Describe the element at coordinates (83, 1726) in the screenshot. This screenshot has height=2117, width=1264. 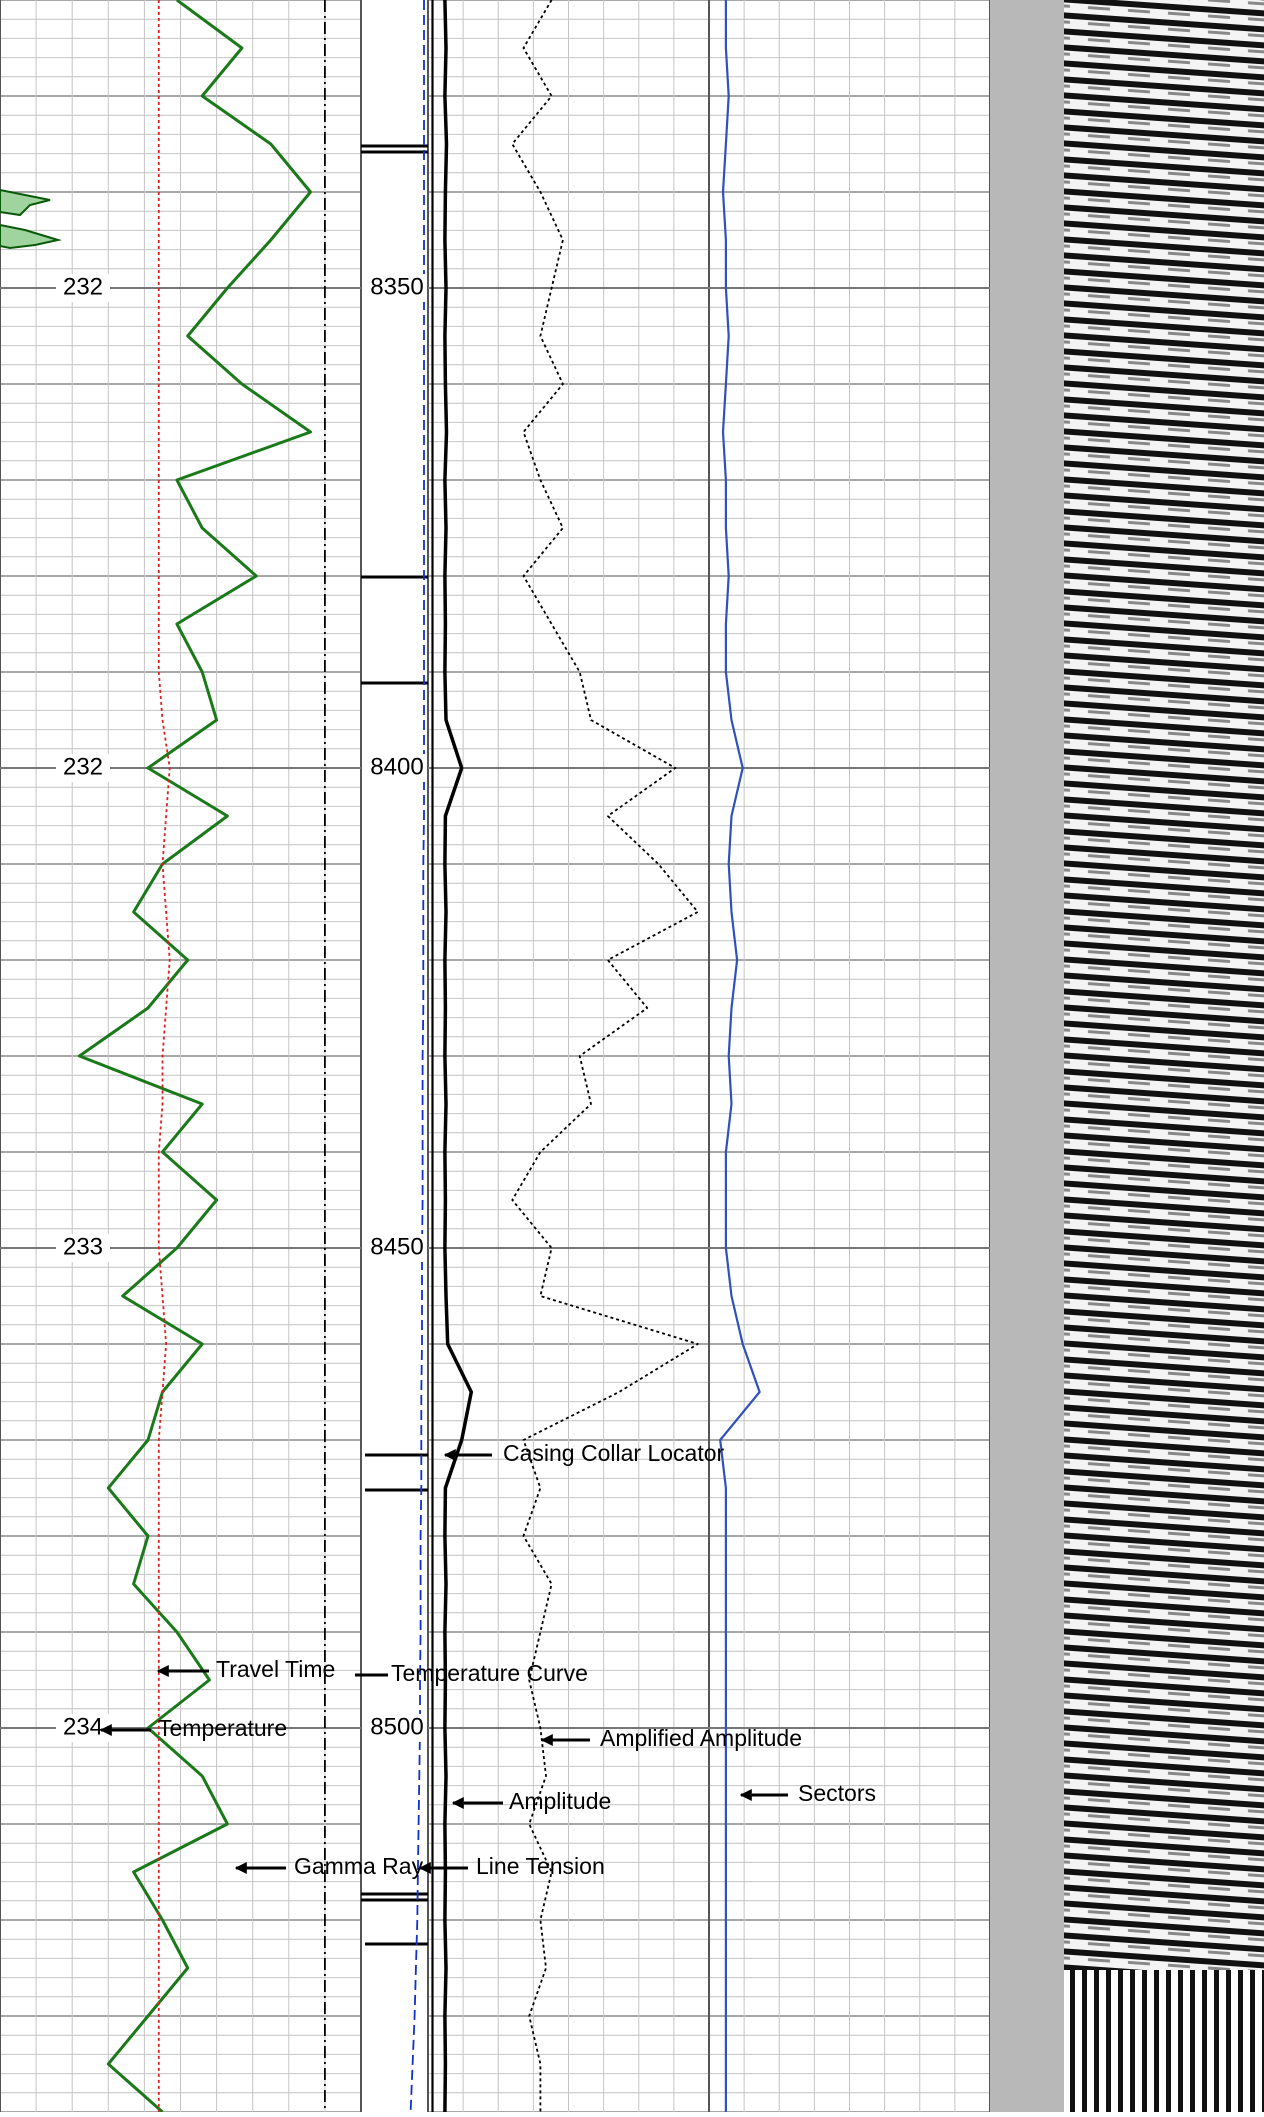
I see `temperature-label: 234` at that location.